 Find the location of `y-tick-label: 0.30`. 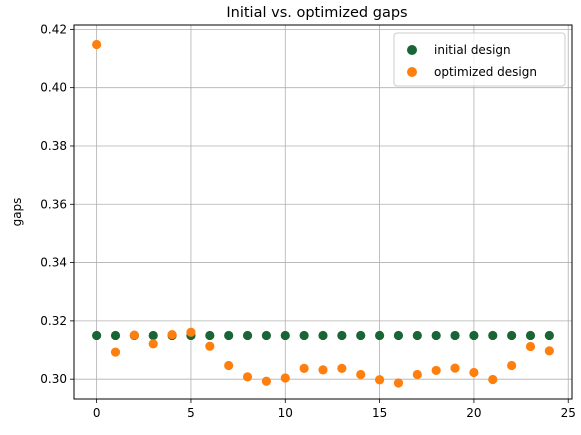

y-tick-label: 0.30 is located at coordinates (53, 379).